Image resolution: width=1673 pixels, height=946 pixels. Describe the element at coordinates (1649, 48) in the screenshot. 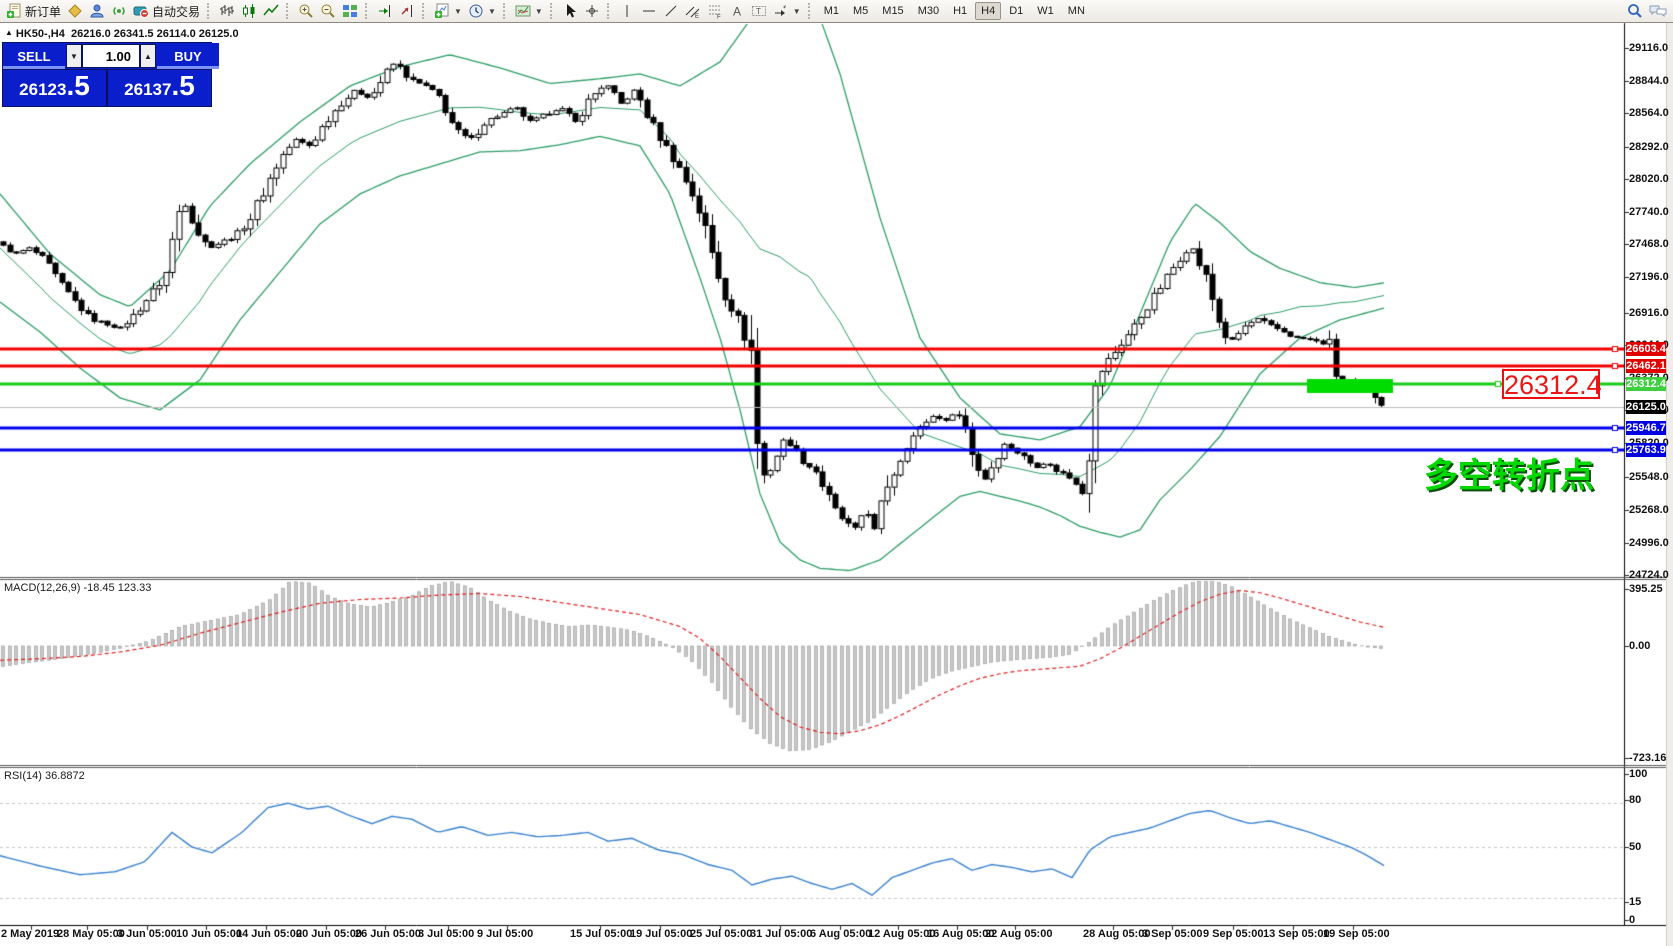

I see `price-axis-tick: 29116.0` at that location.